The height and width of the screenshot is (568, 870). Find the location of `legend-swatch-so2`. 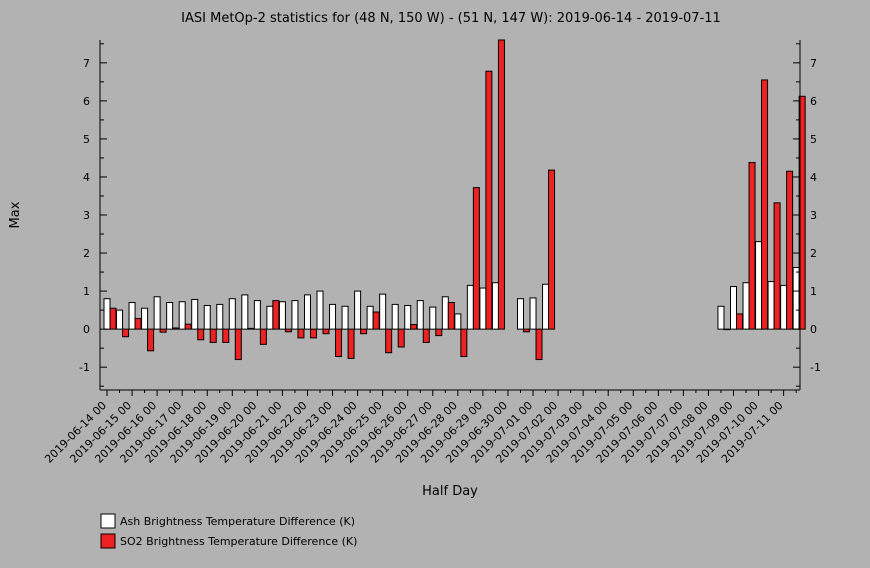

legend-swatch-so2 is located at coordinates (108, 541).